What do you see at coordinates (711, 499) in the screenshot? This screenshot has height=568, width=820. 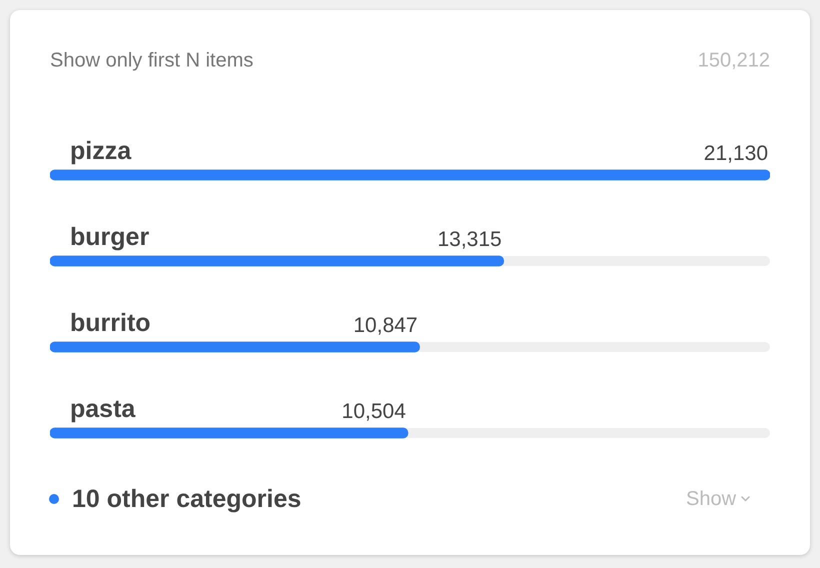 I see `text: Show` at bounding box center [711, 499].